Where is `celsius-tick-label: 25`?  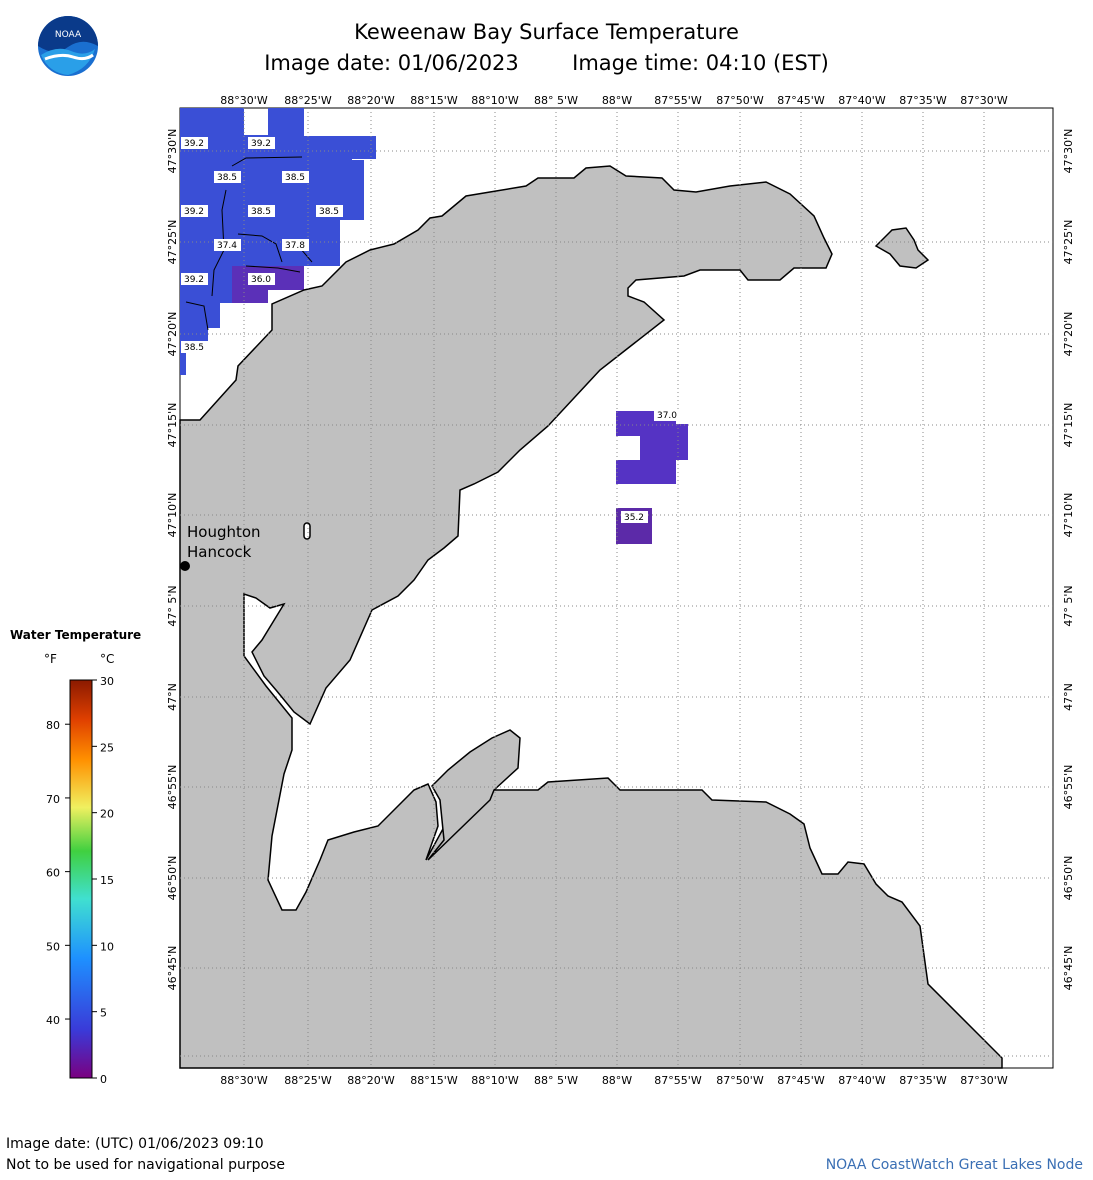 celsius-tick-label: 25 is located at coordinates (107, 747).